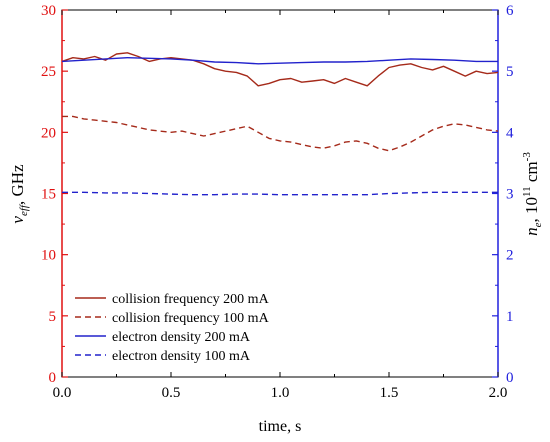  Describe the element at coordinates (48, 11) in the screenshot. I see `left-y-tick-label: 30` at that location.